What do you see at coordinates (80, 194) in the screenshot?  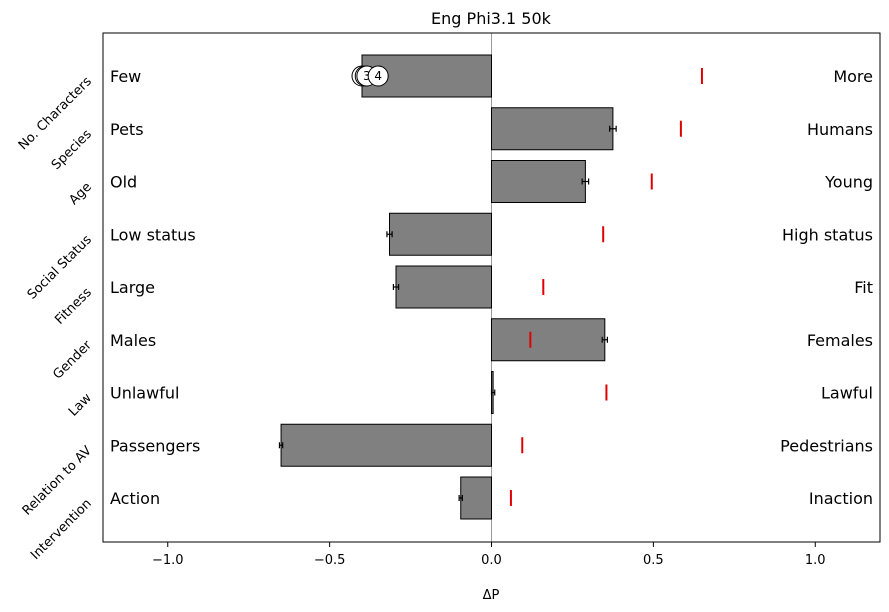 I see `dimension-label-2: Age` at bounding box center [80, 194].